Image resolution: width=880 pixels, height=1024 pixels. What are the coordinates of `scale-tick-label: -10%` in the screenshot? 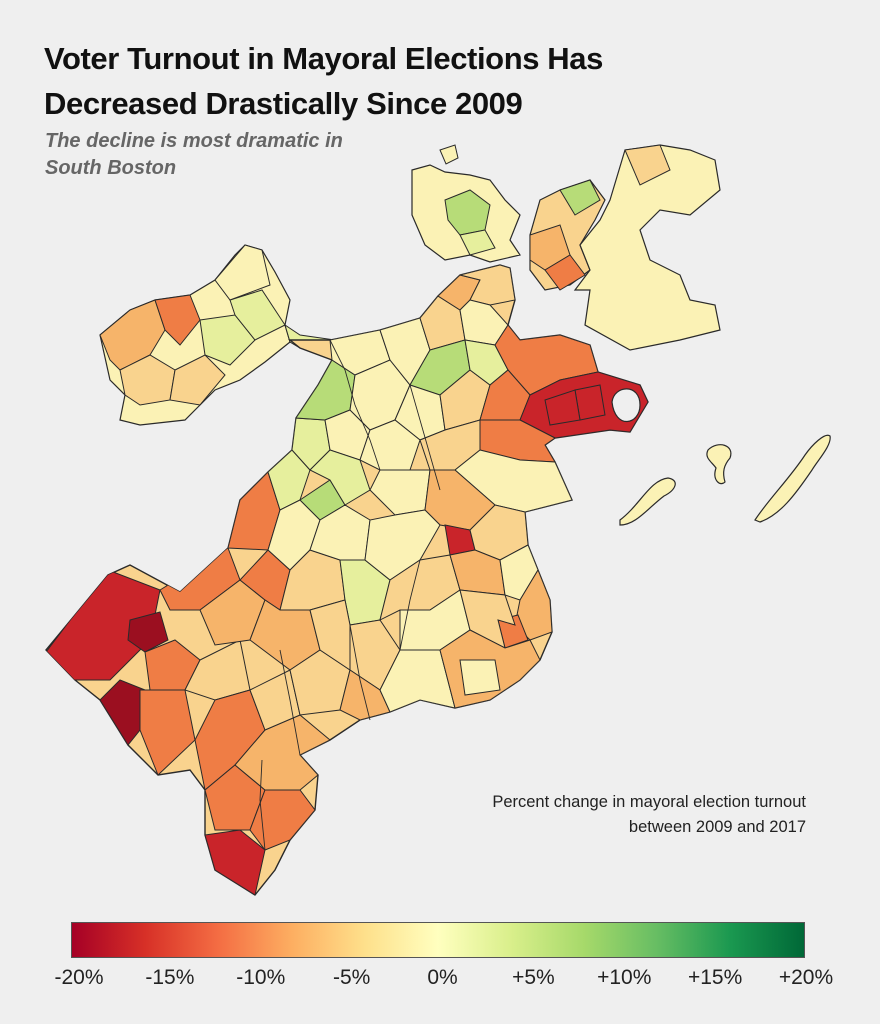 It's located at (261, 977).